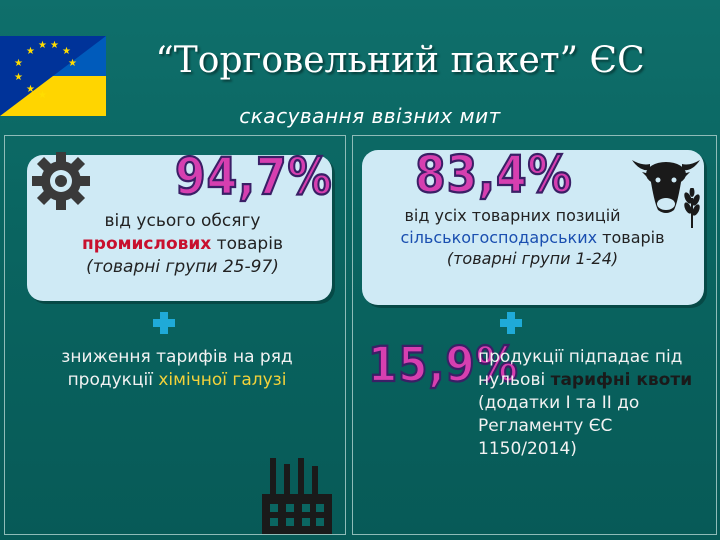 This screenshot has width=720, height=540. What do you see at coordinates (177, 357) in the screenshot?
I see `chemical-line1: зниження тарифів на ряд` at bounding box center [177, 357].